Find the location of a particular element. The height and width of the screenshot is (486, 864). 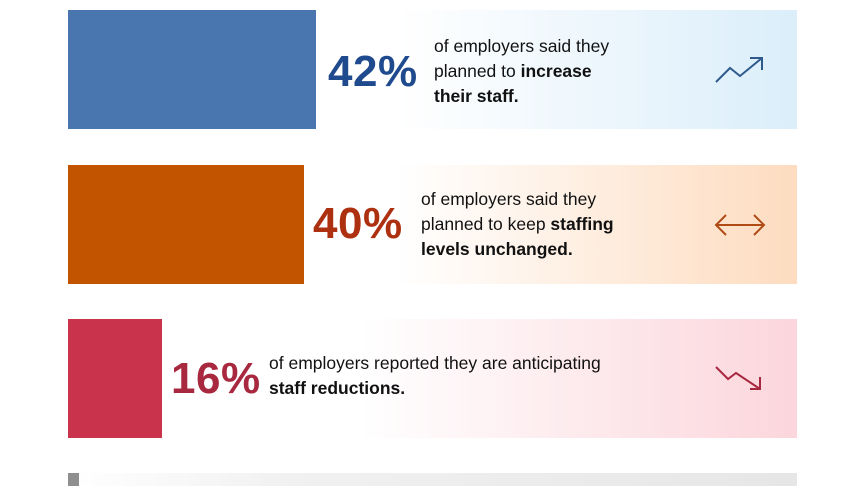

percentage-increase: 42% is located at coordinates (373, 71).